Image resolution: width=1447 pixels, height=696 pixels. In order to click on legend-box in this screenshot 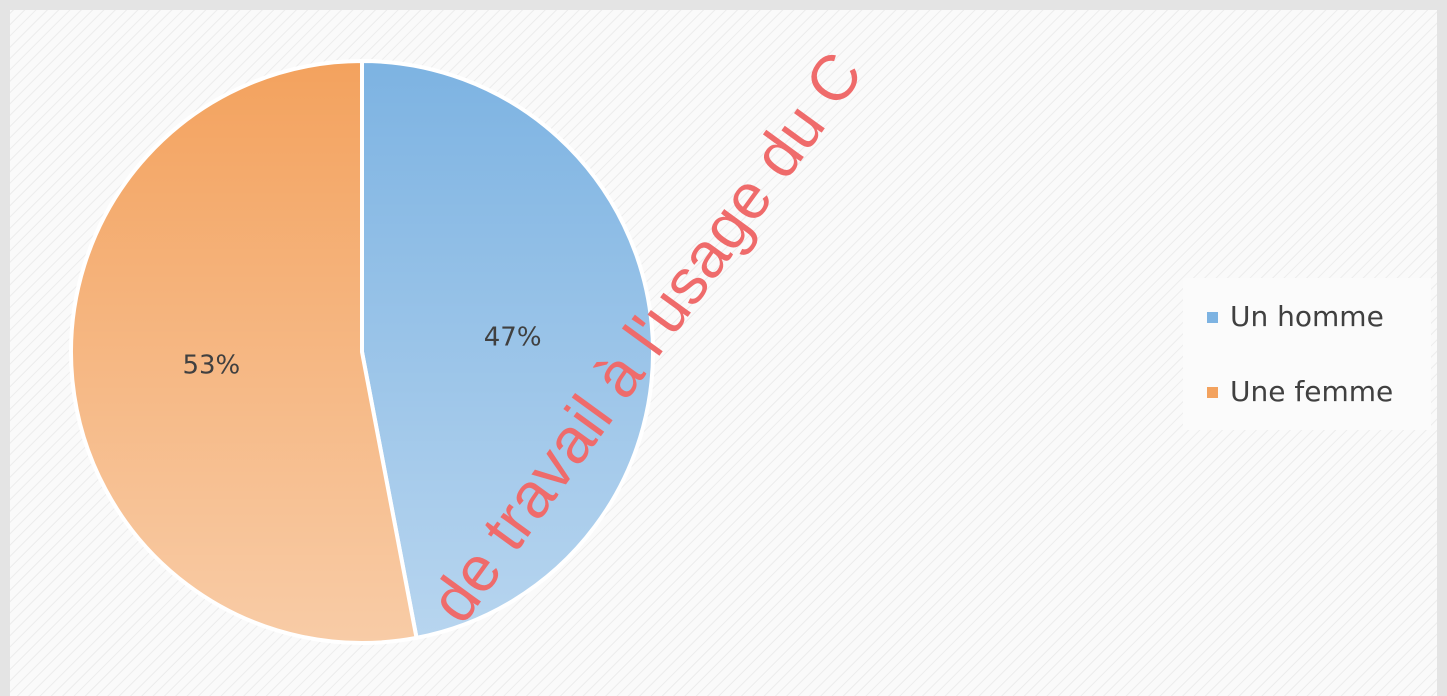, I will do `click(1307, 354)`.